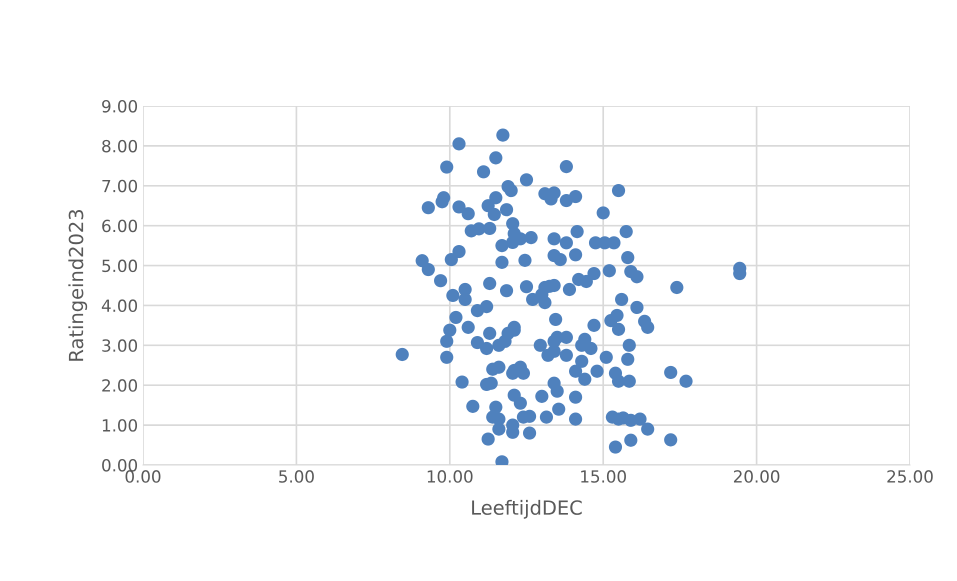 This screenshot has width=957, height=581. Describe the element at coordinates (120, 305) in the screenshot. I see `y-tick-label: 4.00` at that location.